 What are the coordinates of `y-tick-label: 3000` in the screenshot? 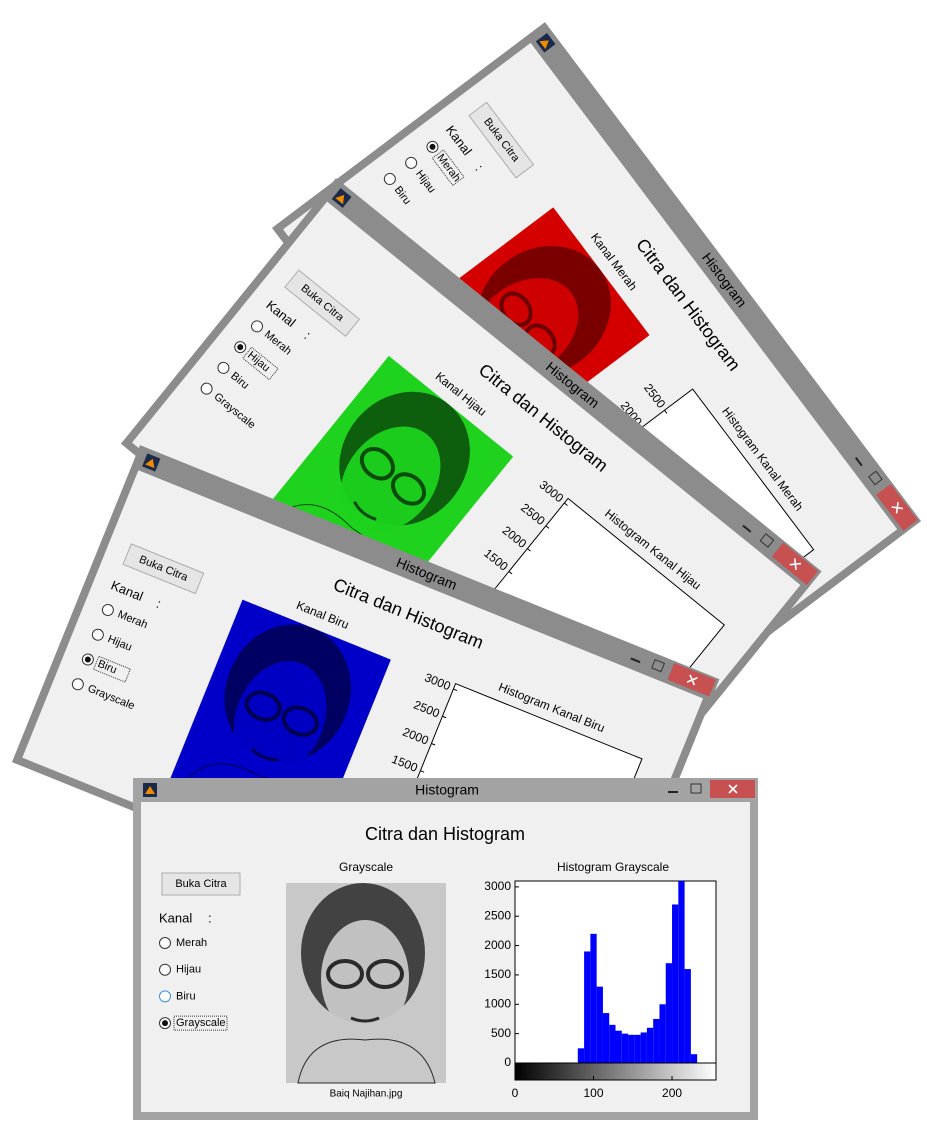 It's located at (497, 886).